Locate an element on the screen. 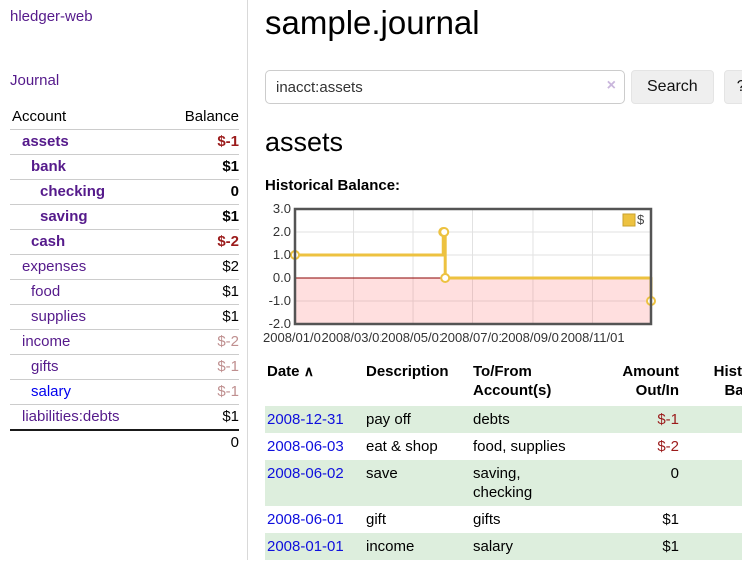 The width and height of the screenshot is (742, 582). legend-label: $ is located at coordinates (641, 219).